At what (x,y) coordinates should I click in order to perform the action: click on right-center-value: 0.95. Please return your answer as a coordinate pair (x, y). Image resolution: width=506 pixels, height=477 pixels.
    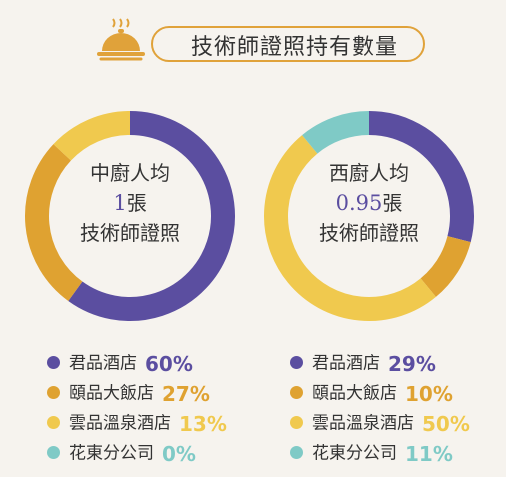
    Looking at the image, I should click on (359, 203).